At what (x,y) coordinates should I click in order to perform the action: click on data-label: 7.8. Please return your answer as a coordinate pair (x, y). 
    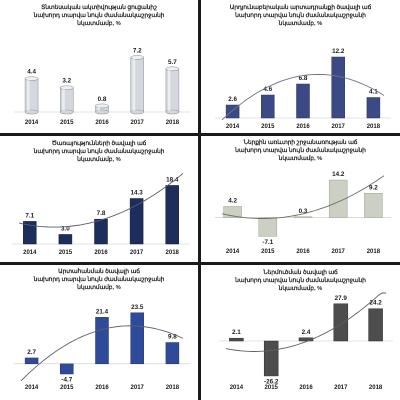
    Looking at the image, I should click on (101, 213).